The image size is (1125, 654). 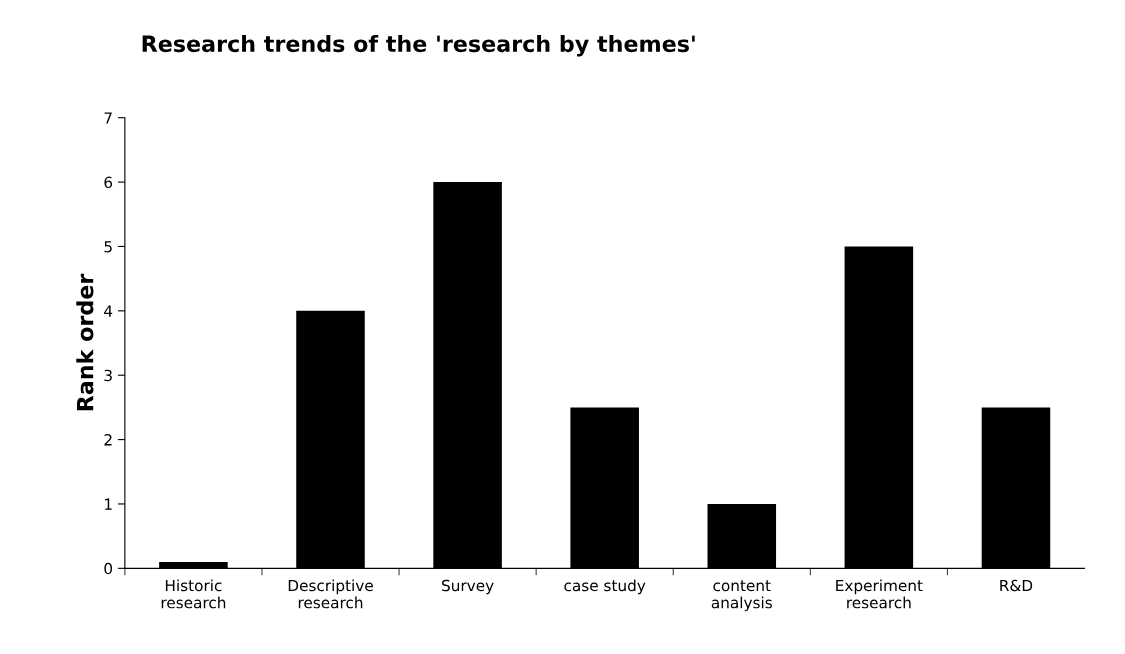 What do you see at coordinates (418, 45) in the screenshot?
I see `chart-title: Research trends of the 'research by themes'` at bounding box center [418, 45].